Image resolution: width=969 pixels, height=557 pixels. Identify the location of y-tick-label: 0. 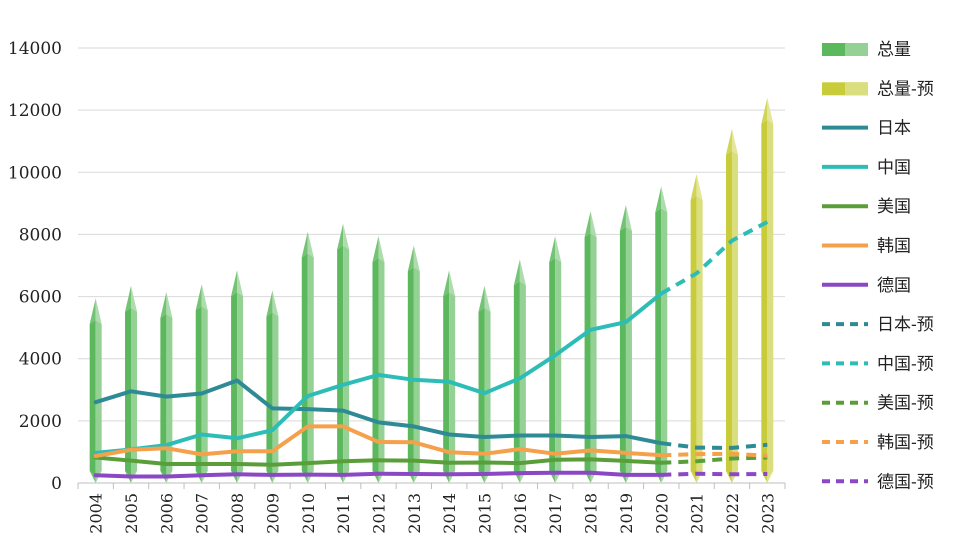
(56, 484).